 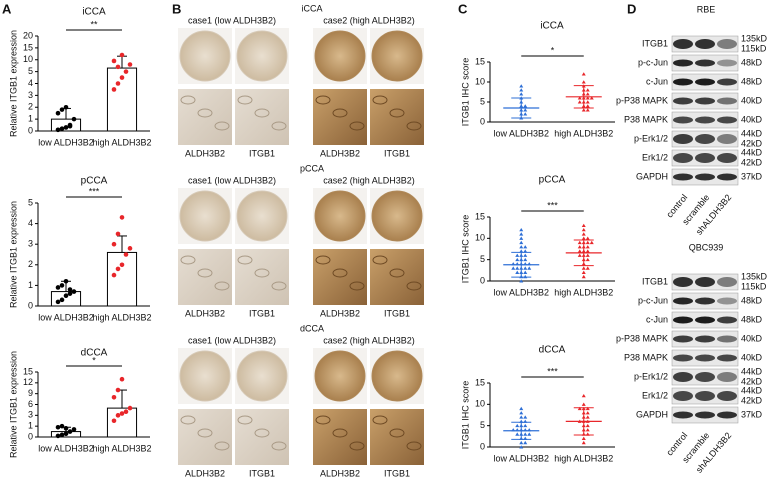 I want to click on section-title: iCCA, so click(x=311, y=8).